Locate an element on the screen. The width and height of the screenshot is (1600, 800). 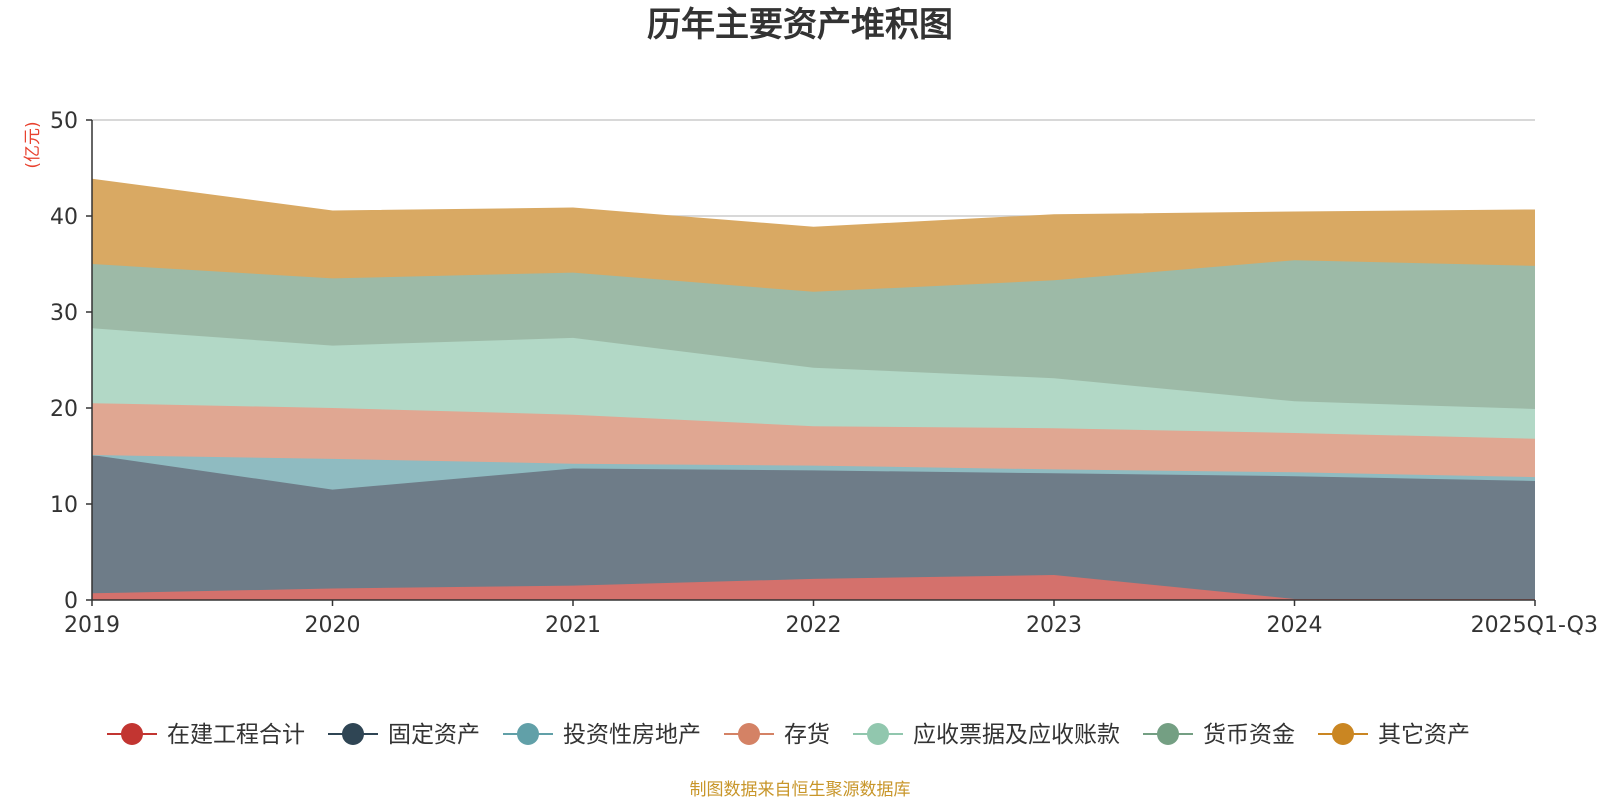
legend-label-2: 投资性房地产 is located at coordinates (632, 735).